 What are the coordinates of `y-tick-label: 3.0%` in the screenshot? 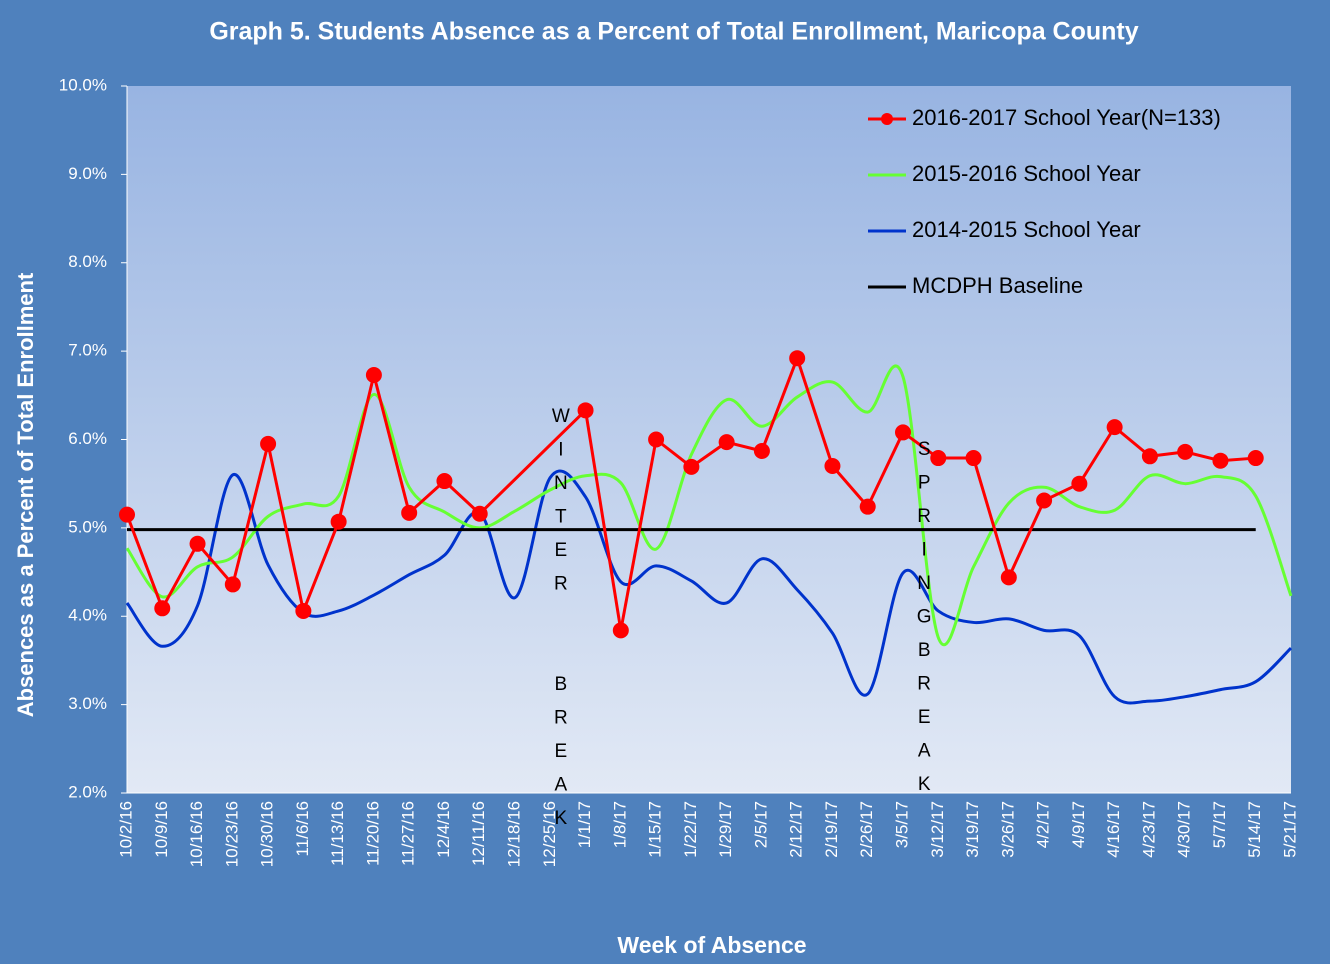 It's located at (87, 703).